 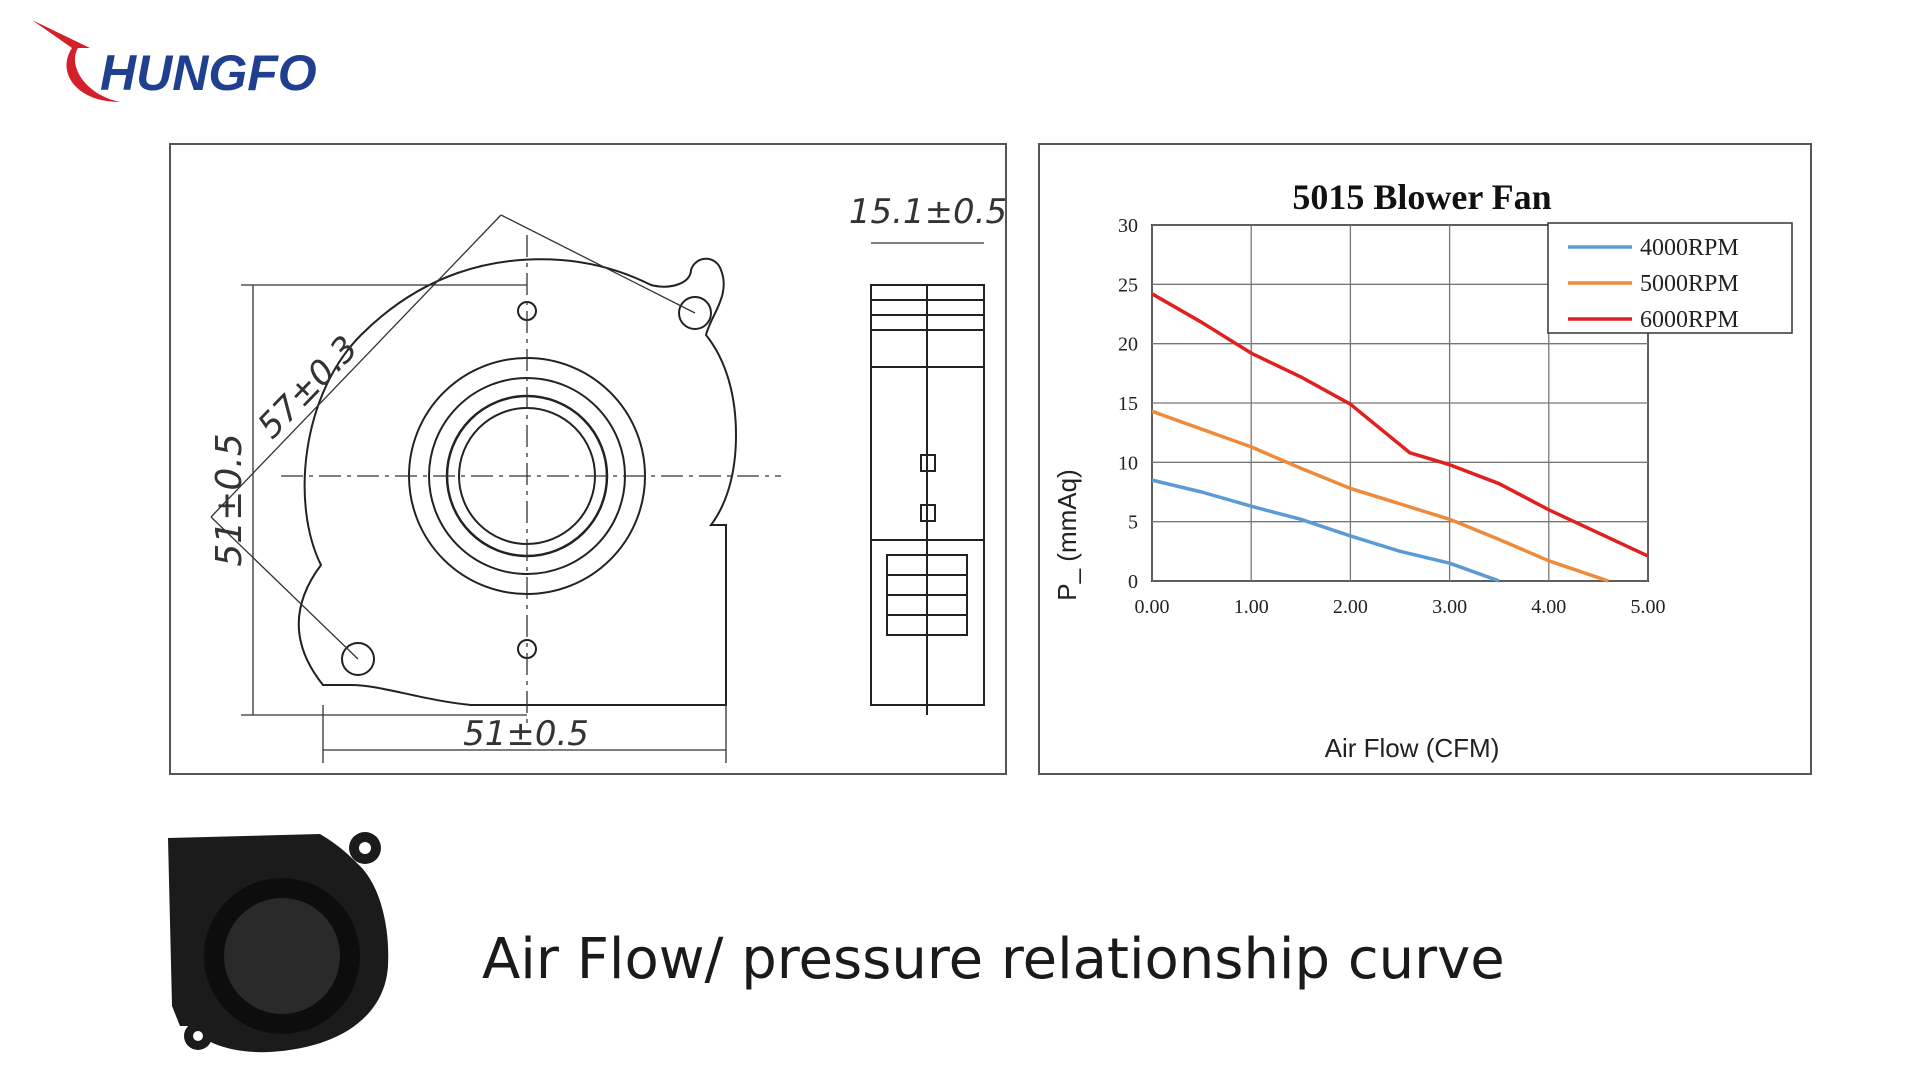 What do you see at coordinates (993, 959) in the screenshot?
I see `caption: Air Flow/ pressure relationship curve` at bounding box center [993, 959].